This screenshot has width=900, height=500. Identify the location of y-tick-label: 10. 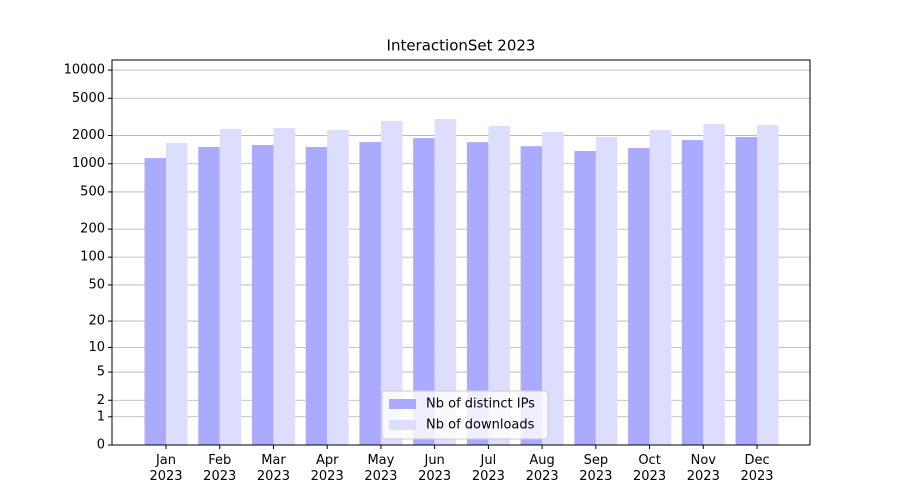
(96, 347).